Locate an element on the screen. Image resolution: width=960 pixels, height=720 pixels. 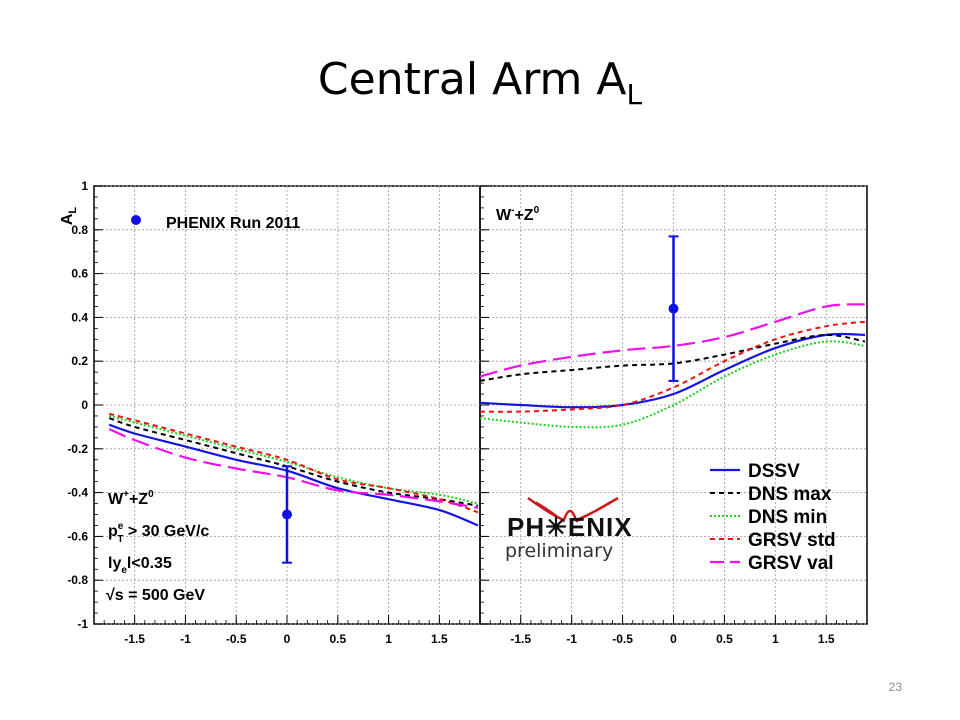
slide-title: Central Arm AL is located at coordinates (480, 83).